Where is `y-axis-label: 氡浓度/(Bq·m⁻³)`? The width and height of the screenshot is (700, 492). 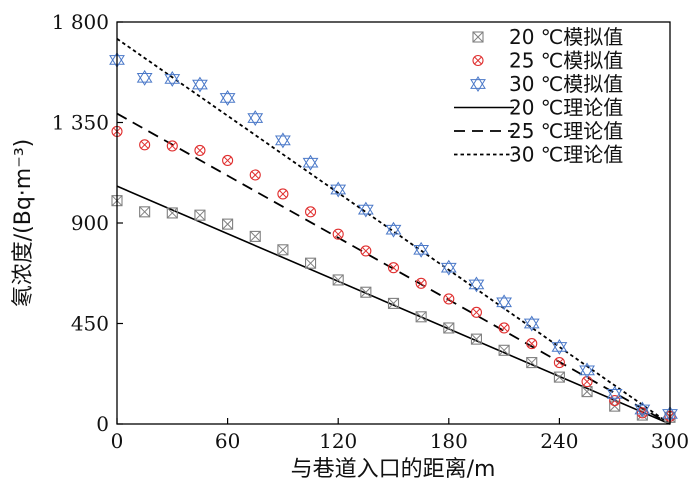 y-axis-label: 氡浓度/(Bq·m⁻³) is located at coordinates (23, 223).